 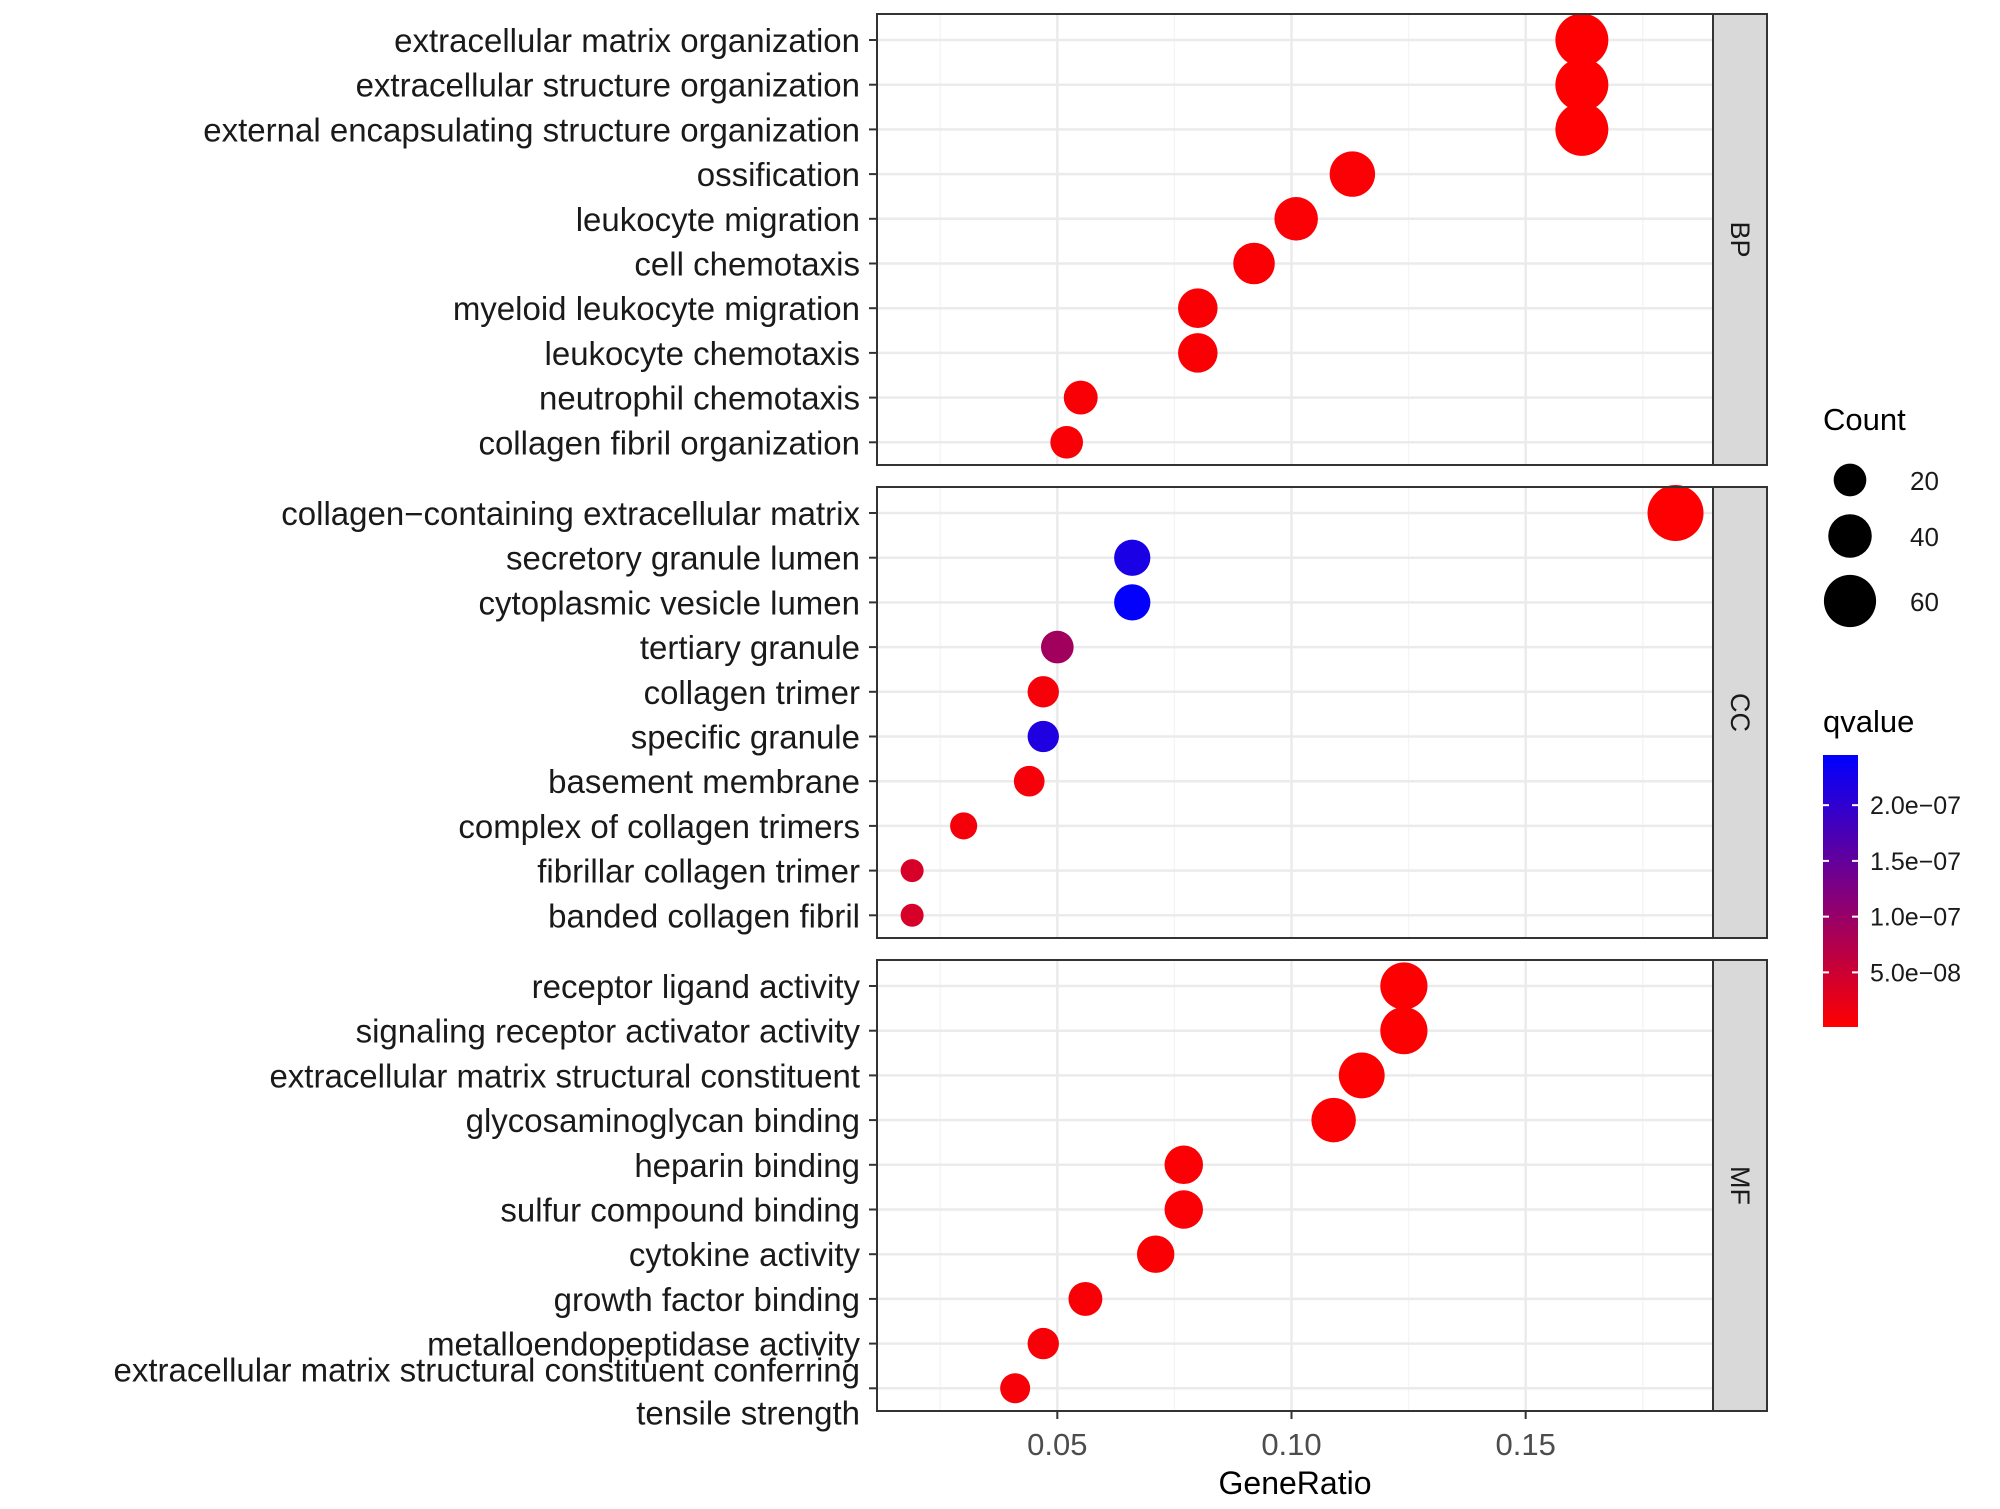 I want to click on y-tick-label: glycosaminoglycan binding, so click(x=663, y=1120).